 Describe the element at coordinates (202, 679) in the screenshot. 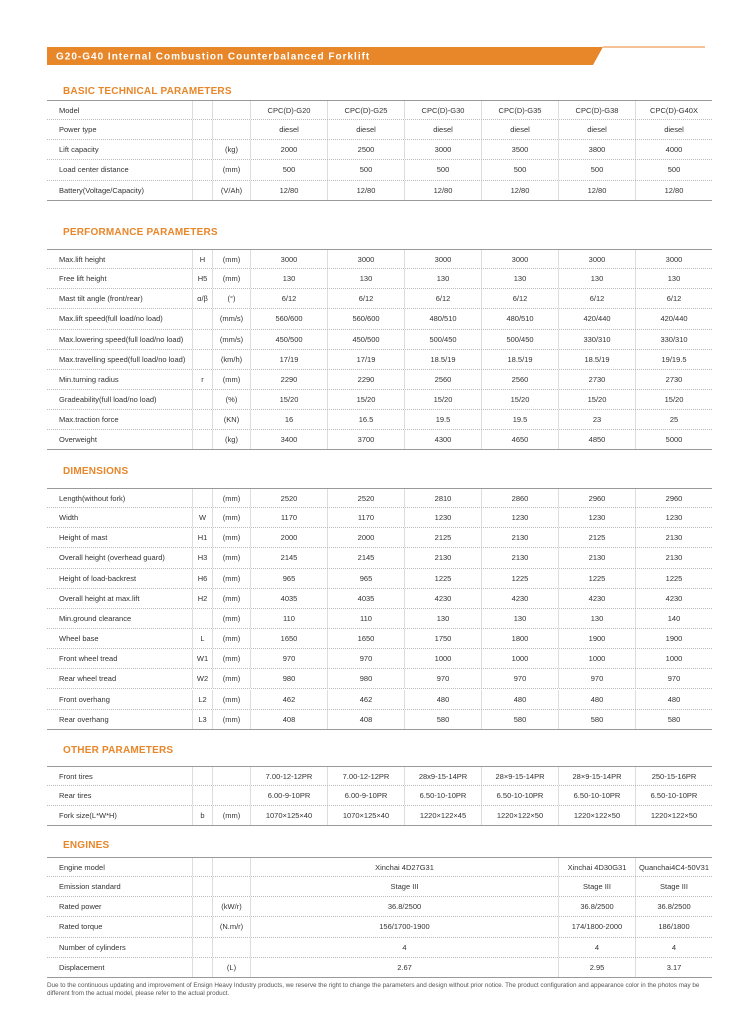

I see `symbol: W2` at that location.